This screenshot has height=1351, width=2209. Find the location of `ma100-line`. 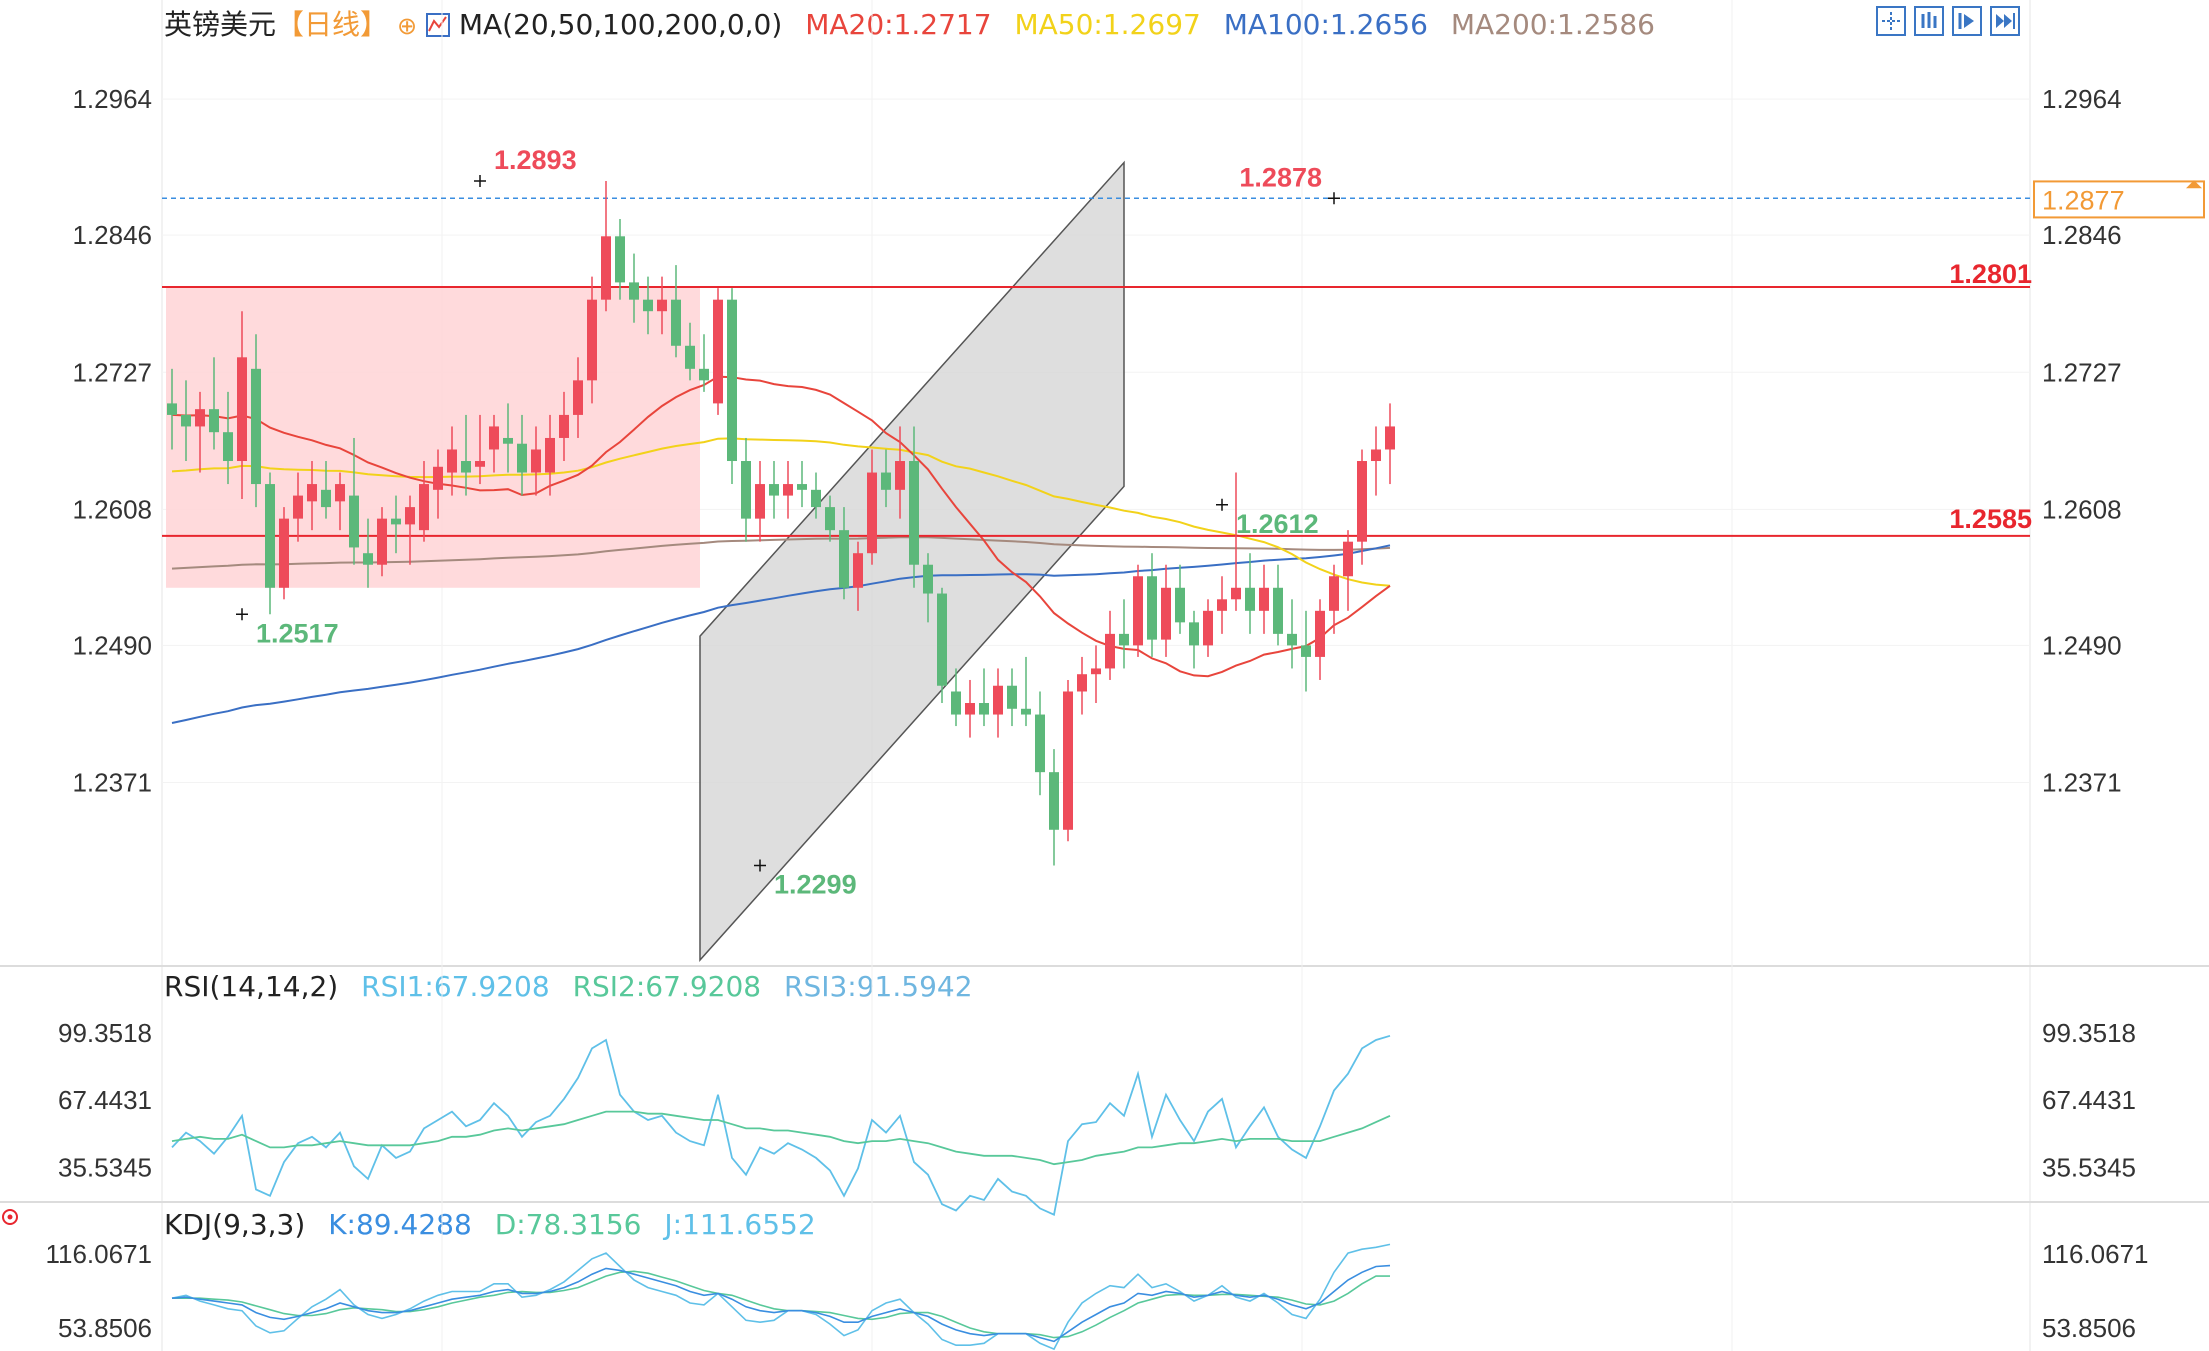

ma100-line is located at coordinates (781, 634).